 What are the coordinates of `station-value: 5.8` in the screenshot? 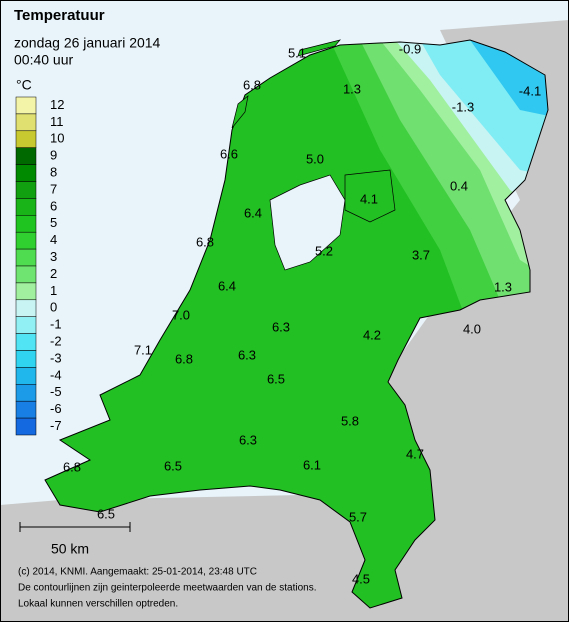 It's located at (350, 420).